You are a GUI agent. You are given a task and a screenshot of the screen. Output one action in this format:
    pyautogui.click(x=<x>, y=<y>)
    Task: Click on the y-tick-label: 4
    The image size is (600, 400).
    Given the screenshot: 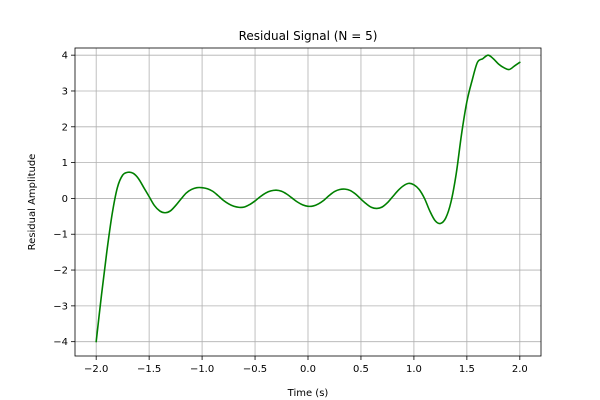 What is the action you would take?
    pyautogui.click(x=65, y=56)
    